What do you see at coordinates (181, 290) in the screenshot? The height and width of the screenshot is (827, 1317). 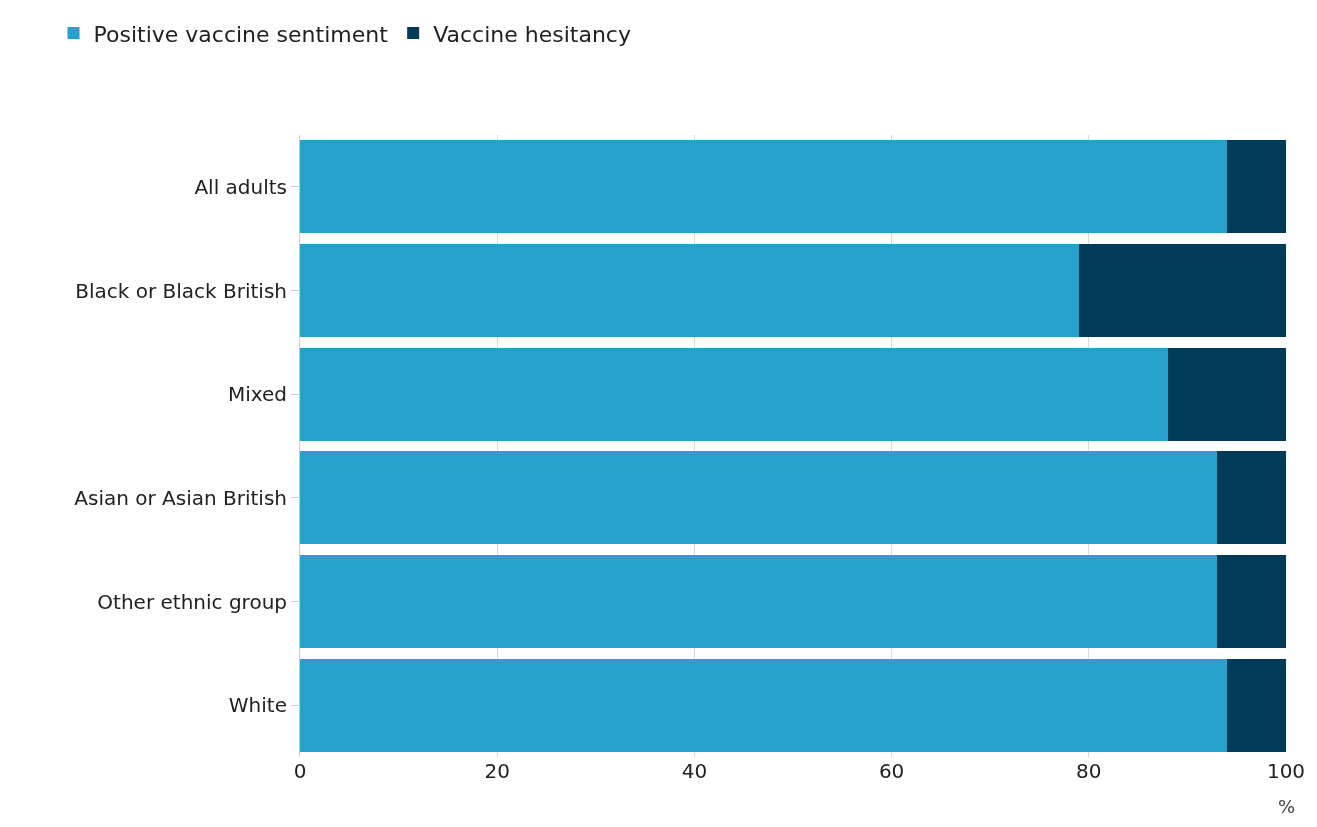 I see `y-tick-label: Black or Black British` at bounding box center [181, 290].